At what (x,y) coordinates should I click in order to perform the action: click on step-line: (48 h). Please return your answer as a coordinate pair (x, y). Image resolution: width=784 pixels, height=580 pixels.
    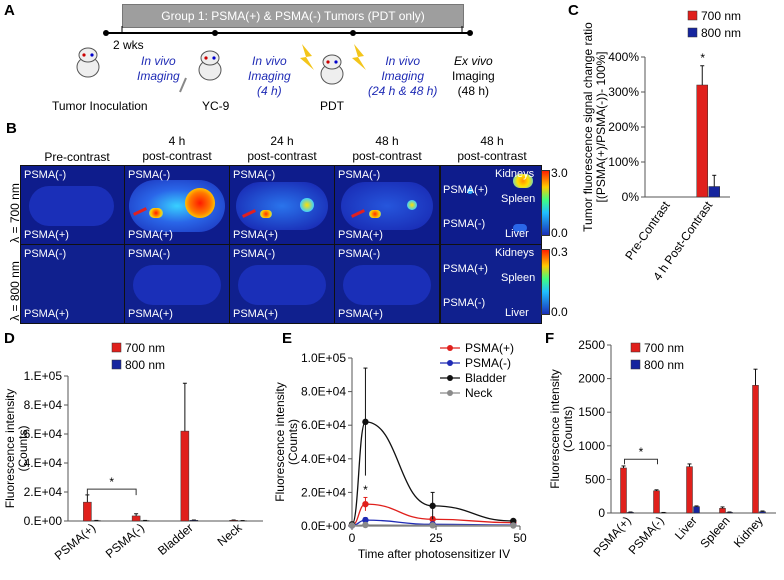
    Looking at the image, I should click on (473, 91).